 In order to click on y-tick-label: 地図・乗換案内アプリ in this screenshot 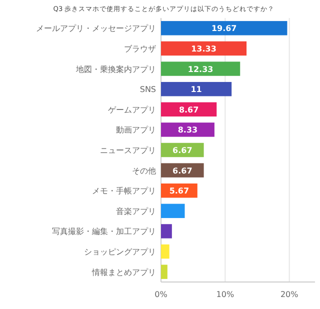, I will do `click(115, 69)`.